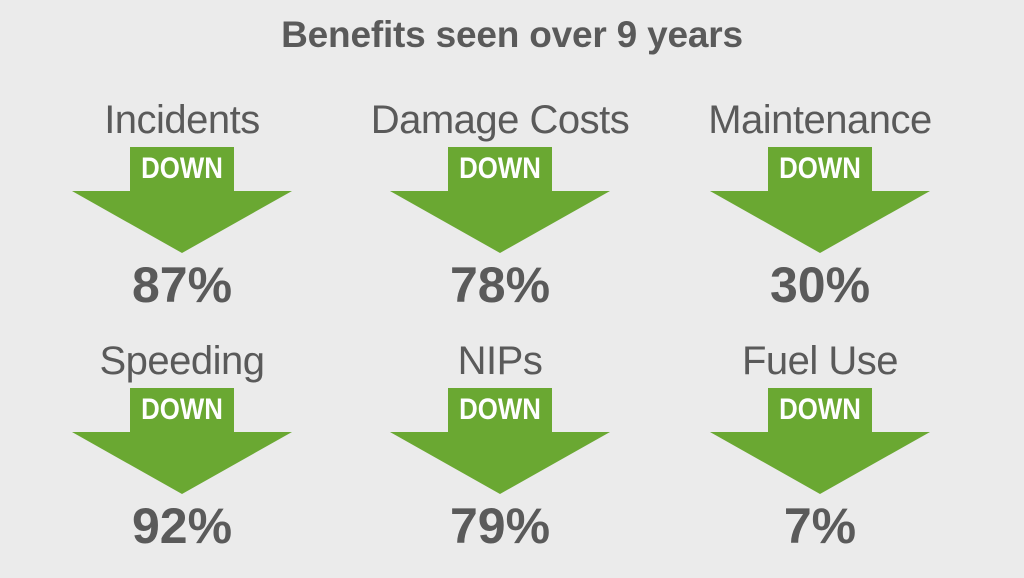 The image size is (1024, 578). I want to click on stat-speeding: Speeding DOWN 92%, so click(182, 458).